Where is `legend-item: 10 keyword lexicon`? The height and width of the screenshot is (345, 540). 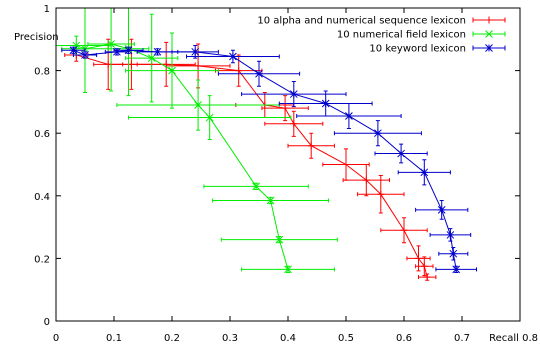 legend-item: 10 keyword lexicon is located at coordinates (437, 49).